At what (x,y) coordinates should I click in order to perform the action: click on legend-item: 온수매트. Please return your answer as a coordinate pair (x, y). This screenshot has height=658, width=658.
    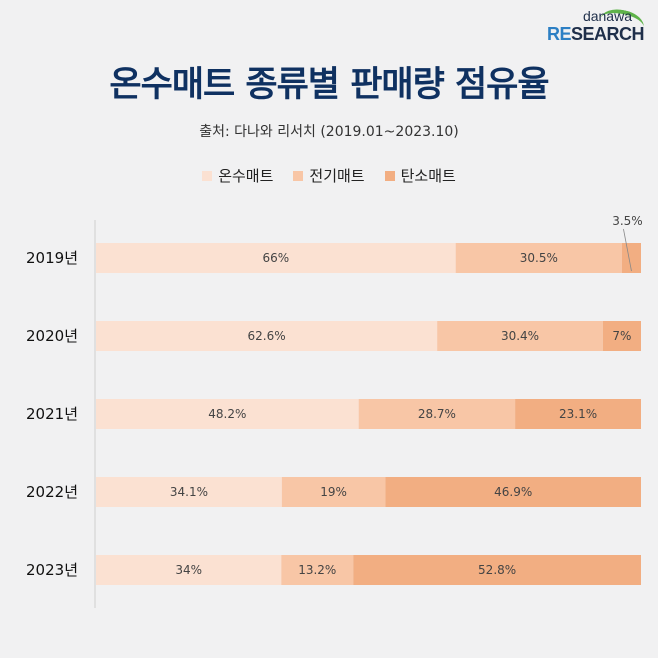
    Looking at the image, I should click on (237, 175).